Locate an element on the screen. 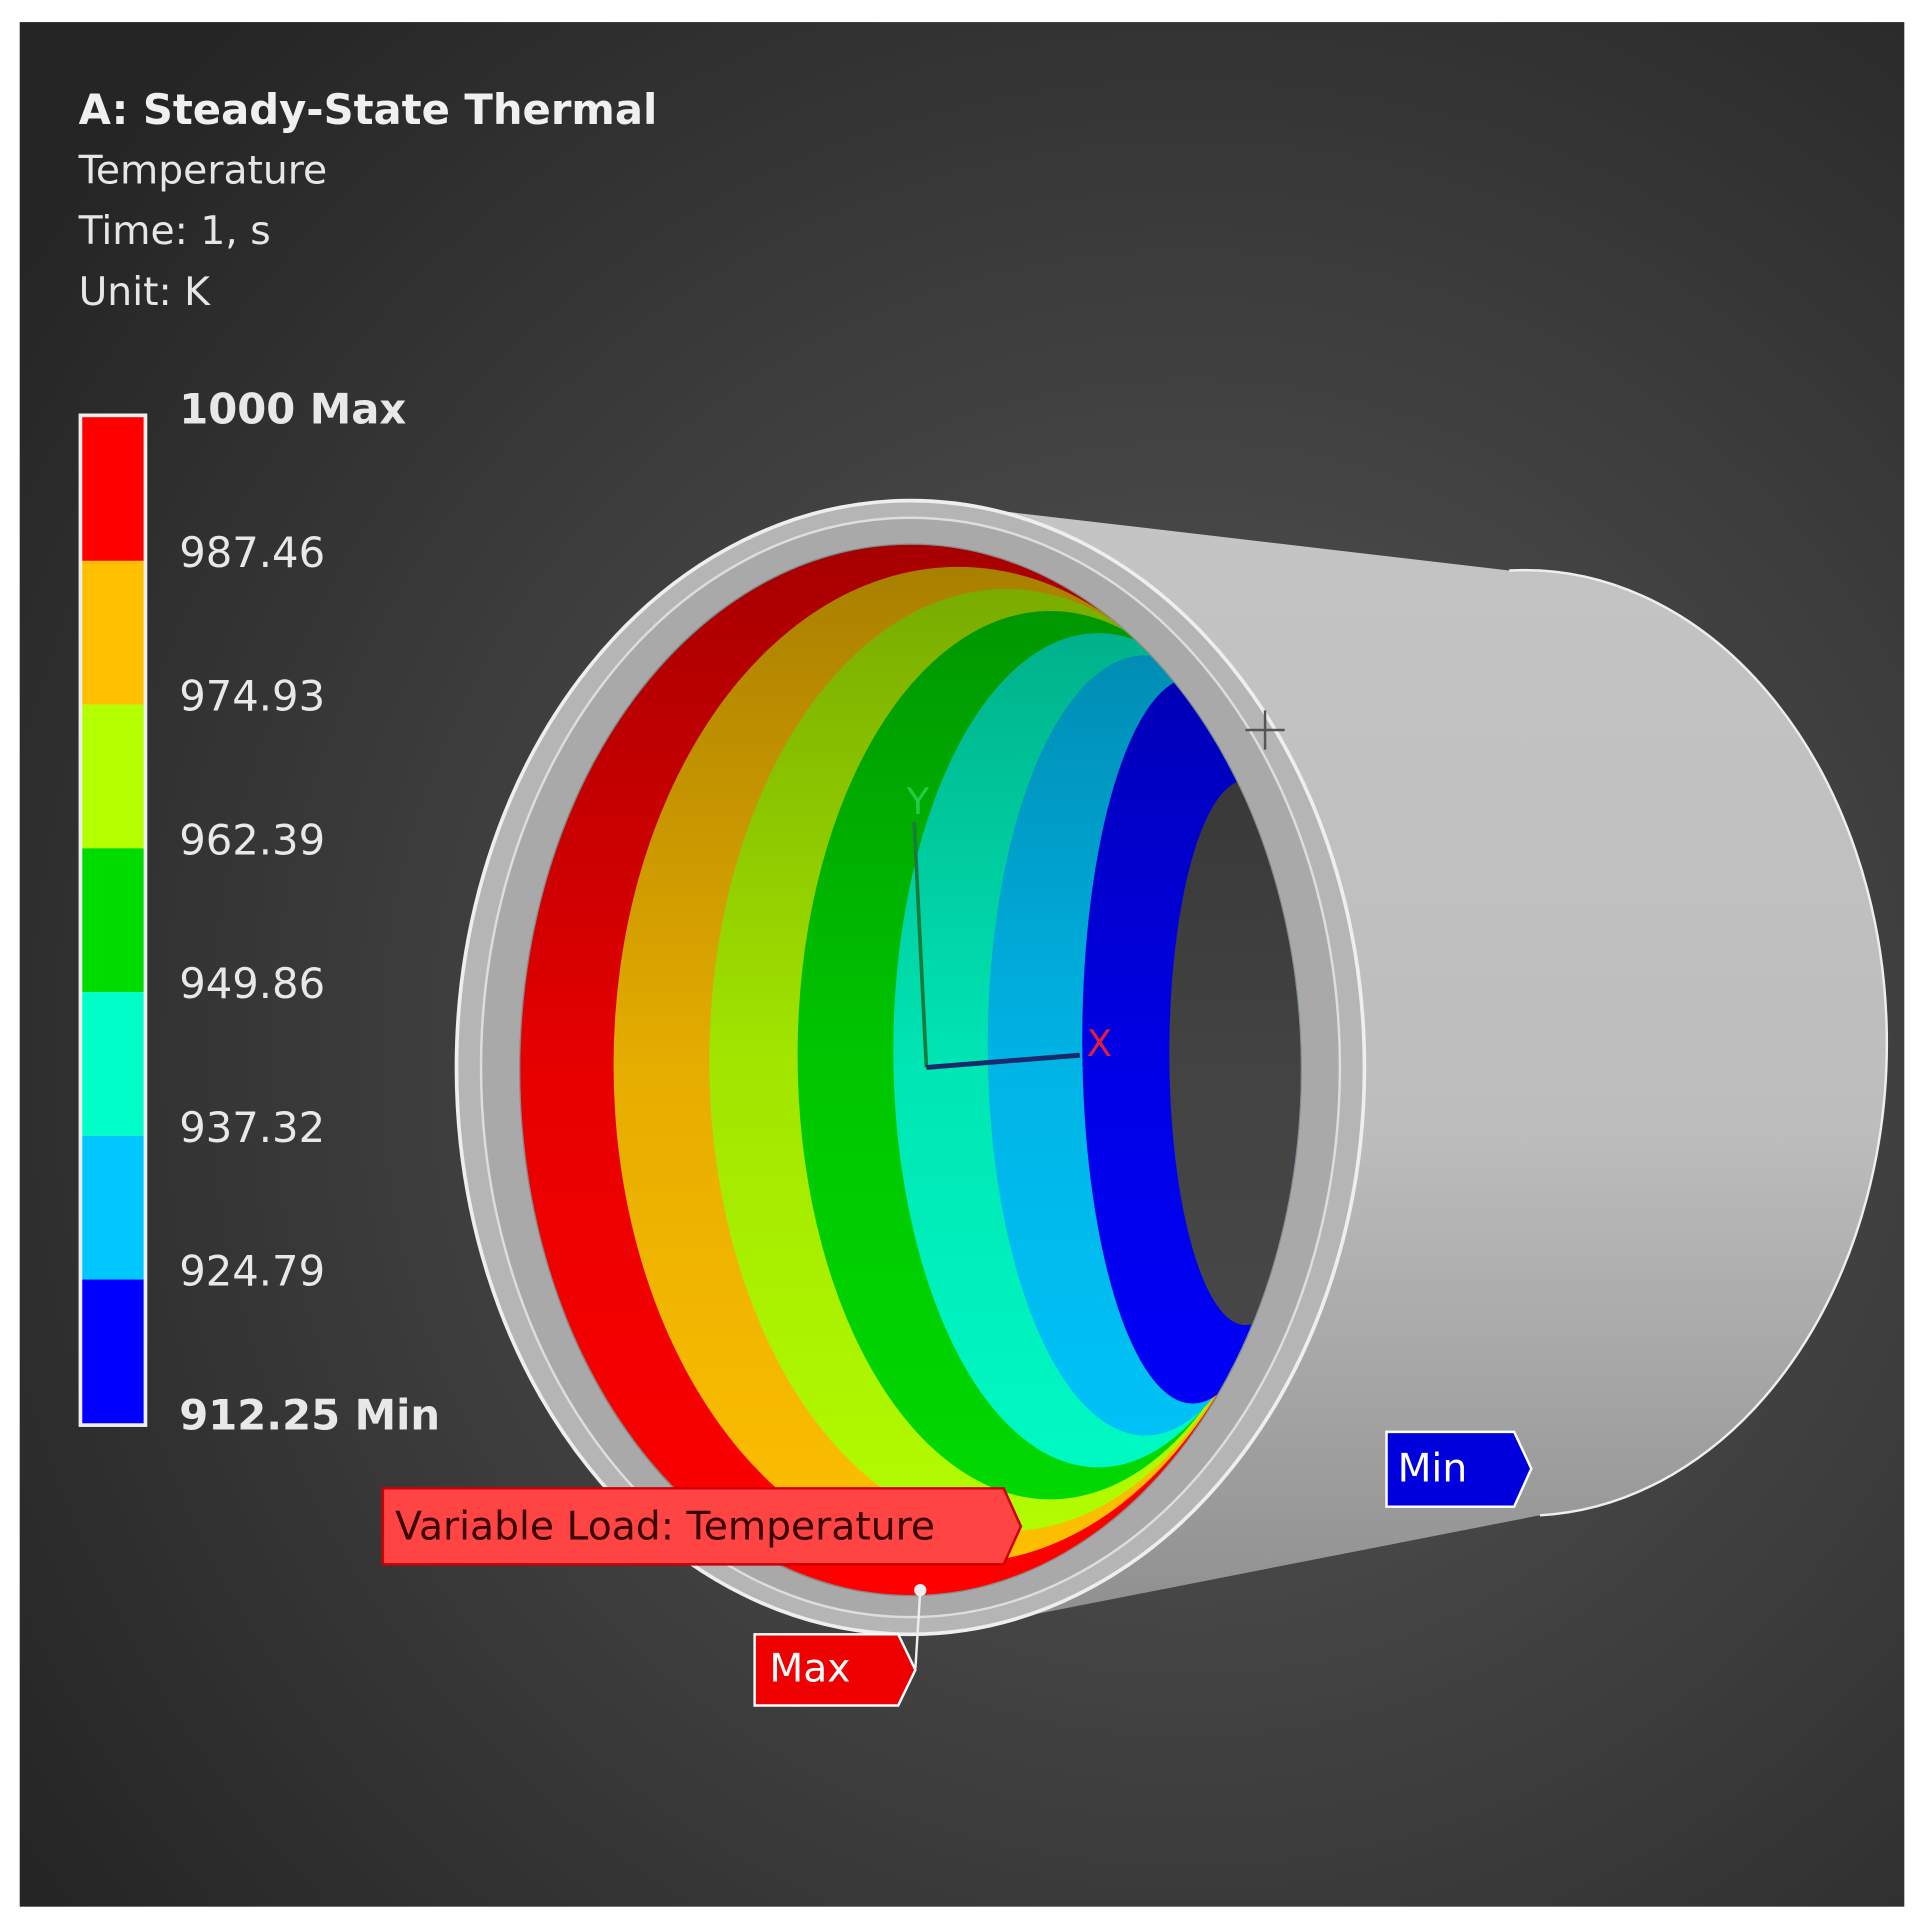 Image resolution: width=1924 pixels, height=1930 pixels. max-tag-label: Max is located at coordinates (809, 1669).